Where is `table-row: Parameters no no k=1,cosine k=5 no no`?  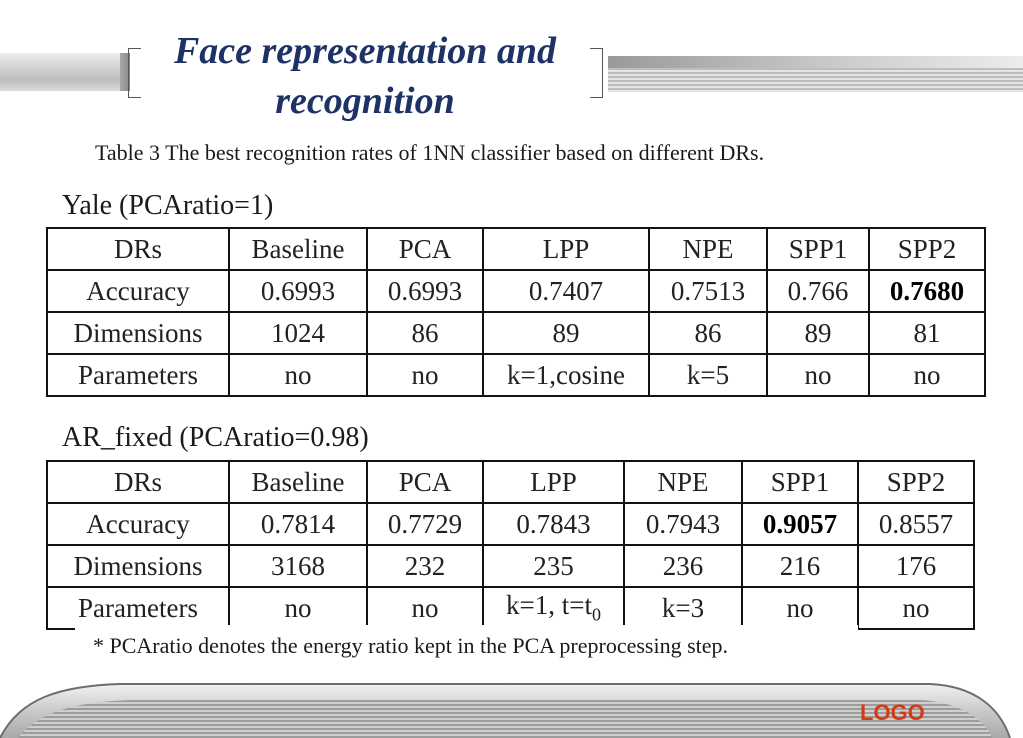
table-row: Parameters no no k=1,cosine k=5 no no is located at coordinates (516, 375).